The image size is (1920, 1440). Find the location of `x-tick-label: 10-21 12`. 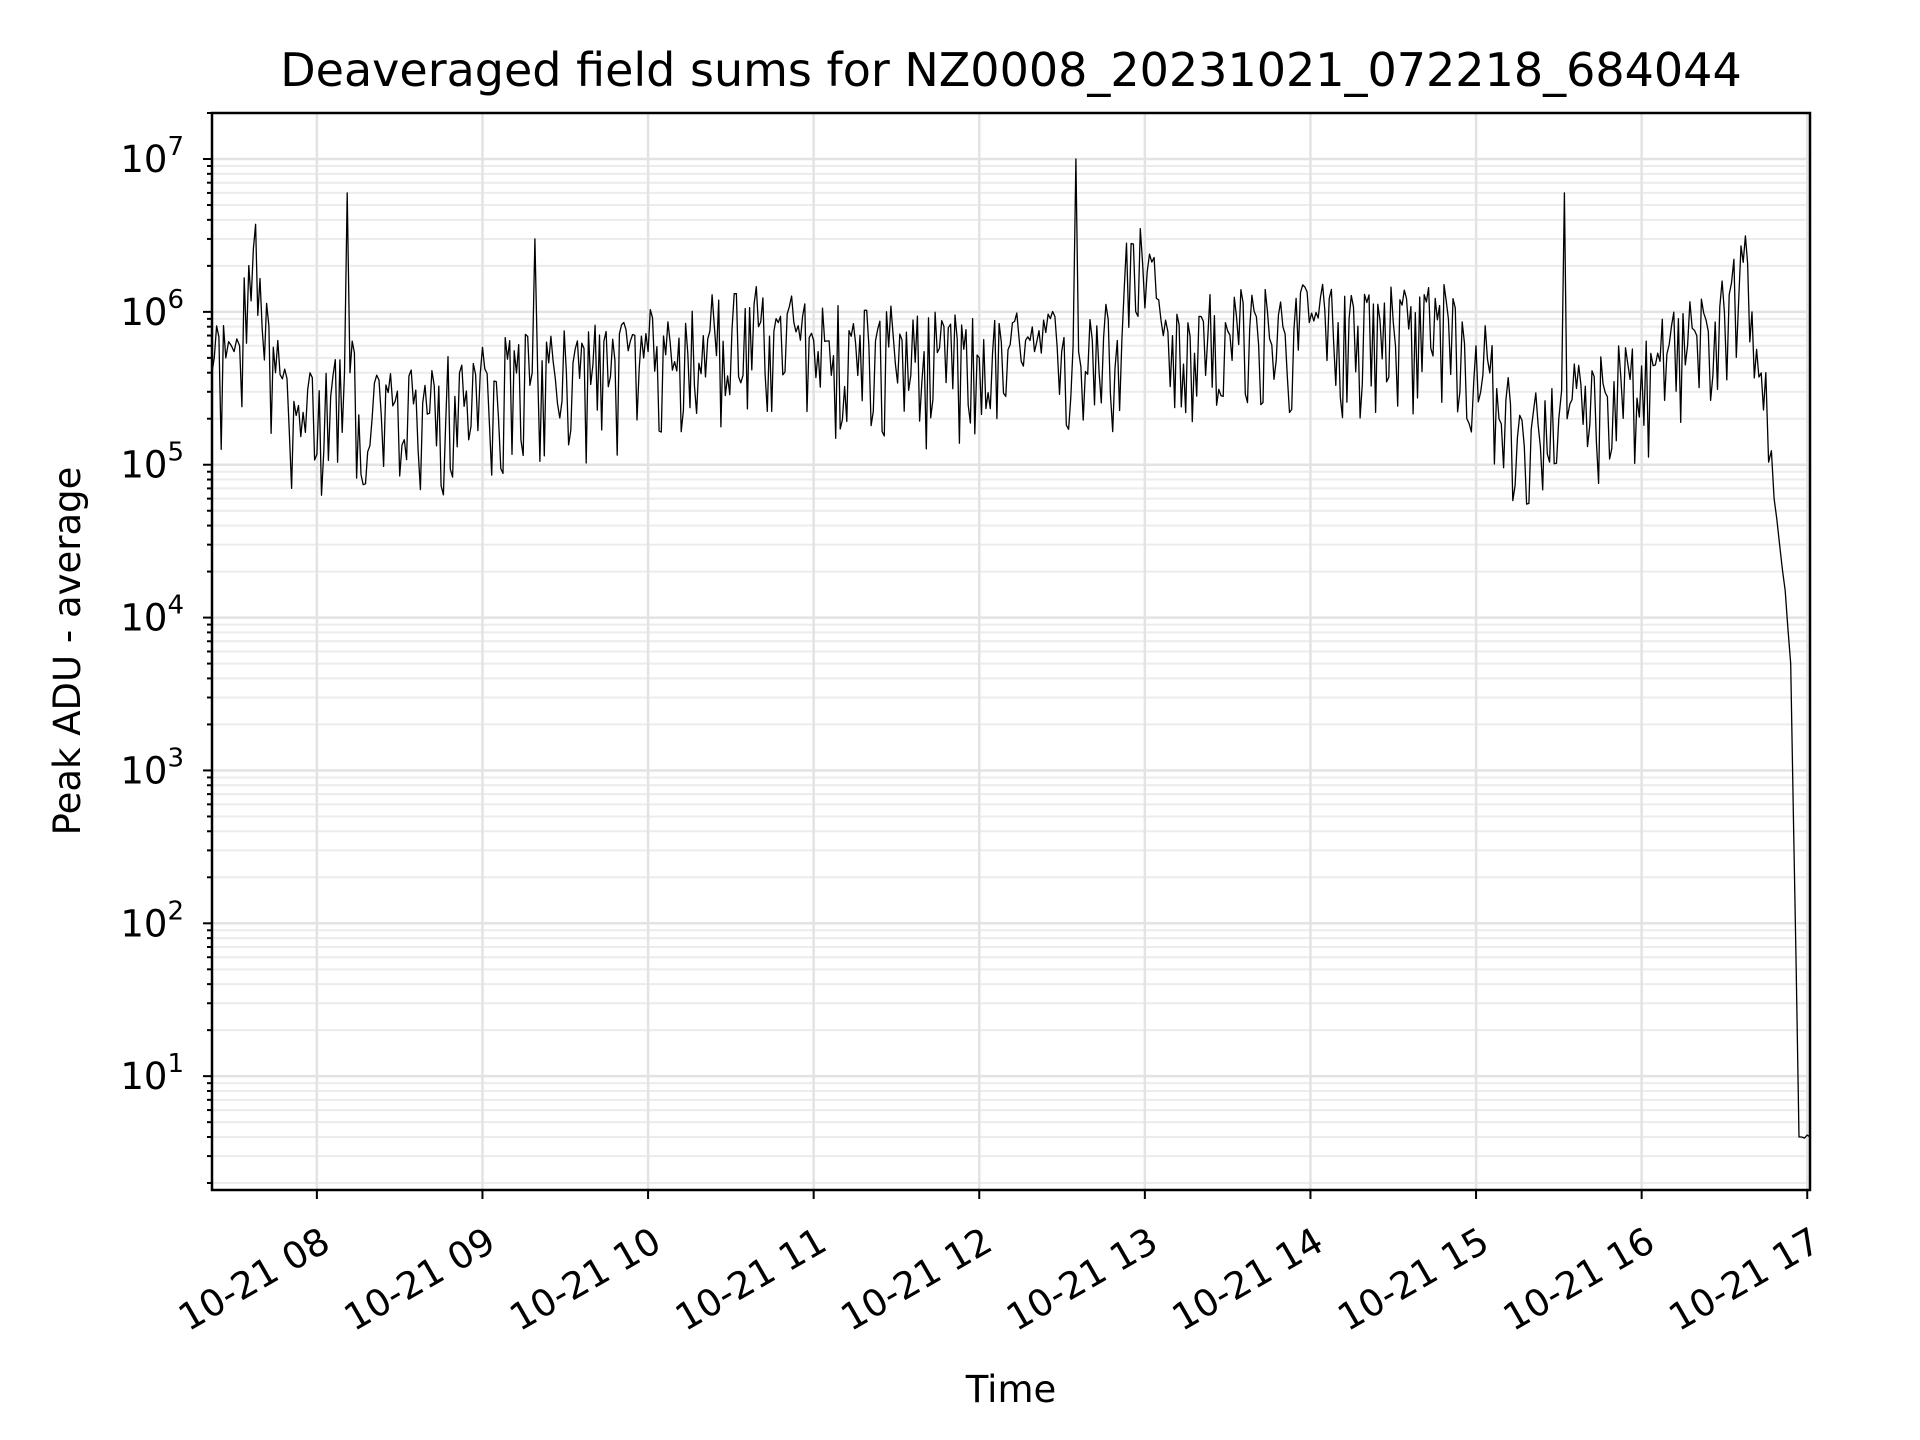

x-tick-label: 10-21 12 is located at coordinates (917, 1279).